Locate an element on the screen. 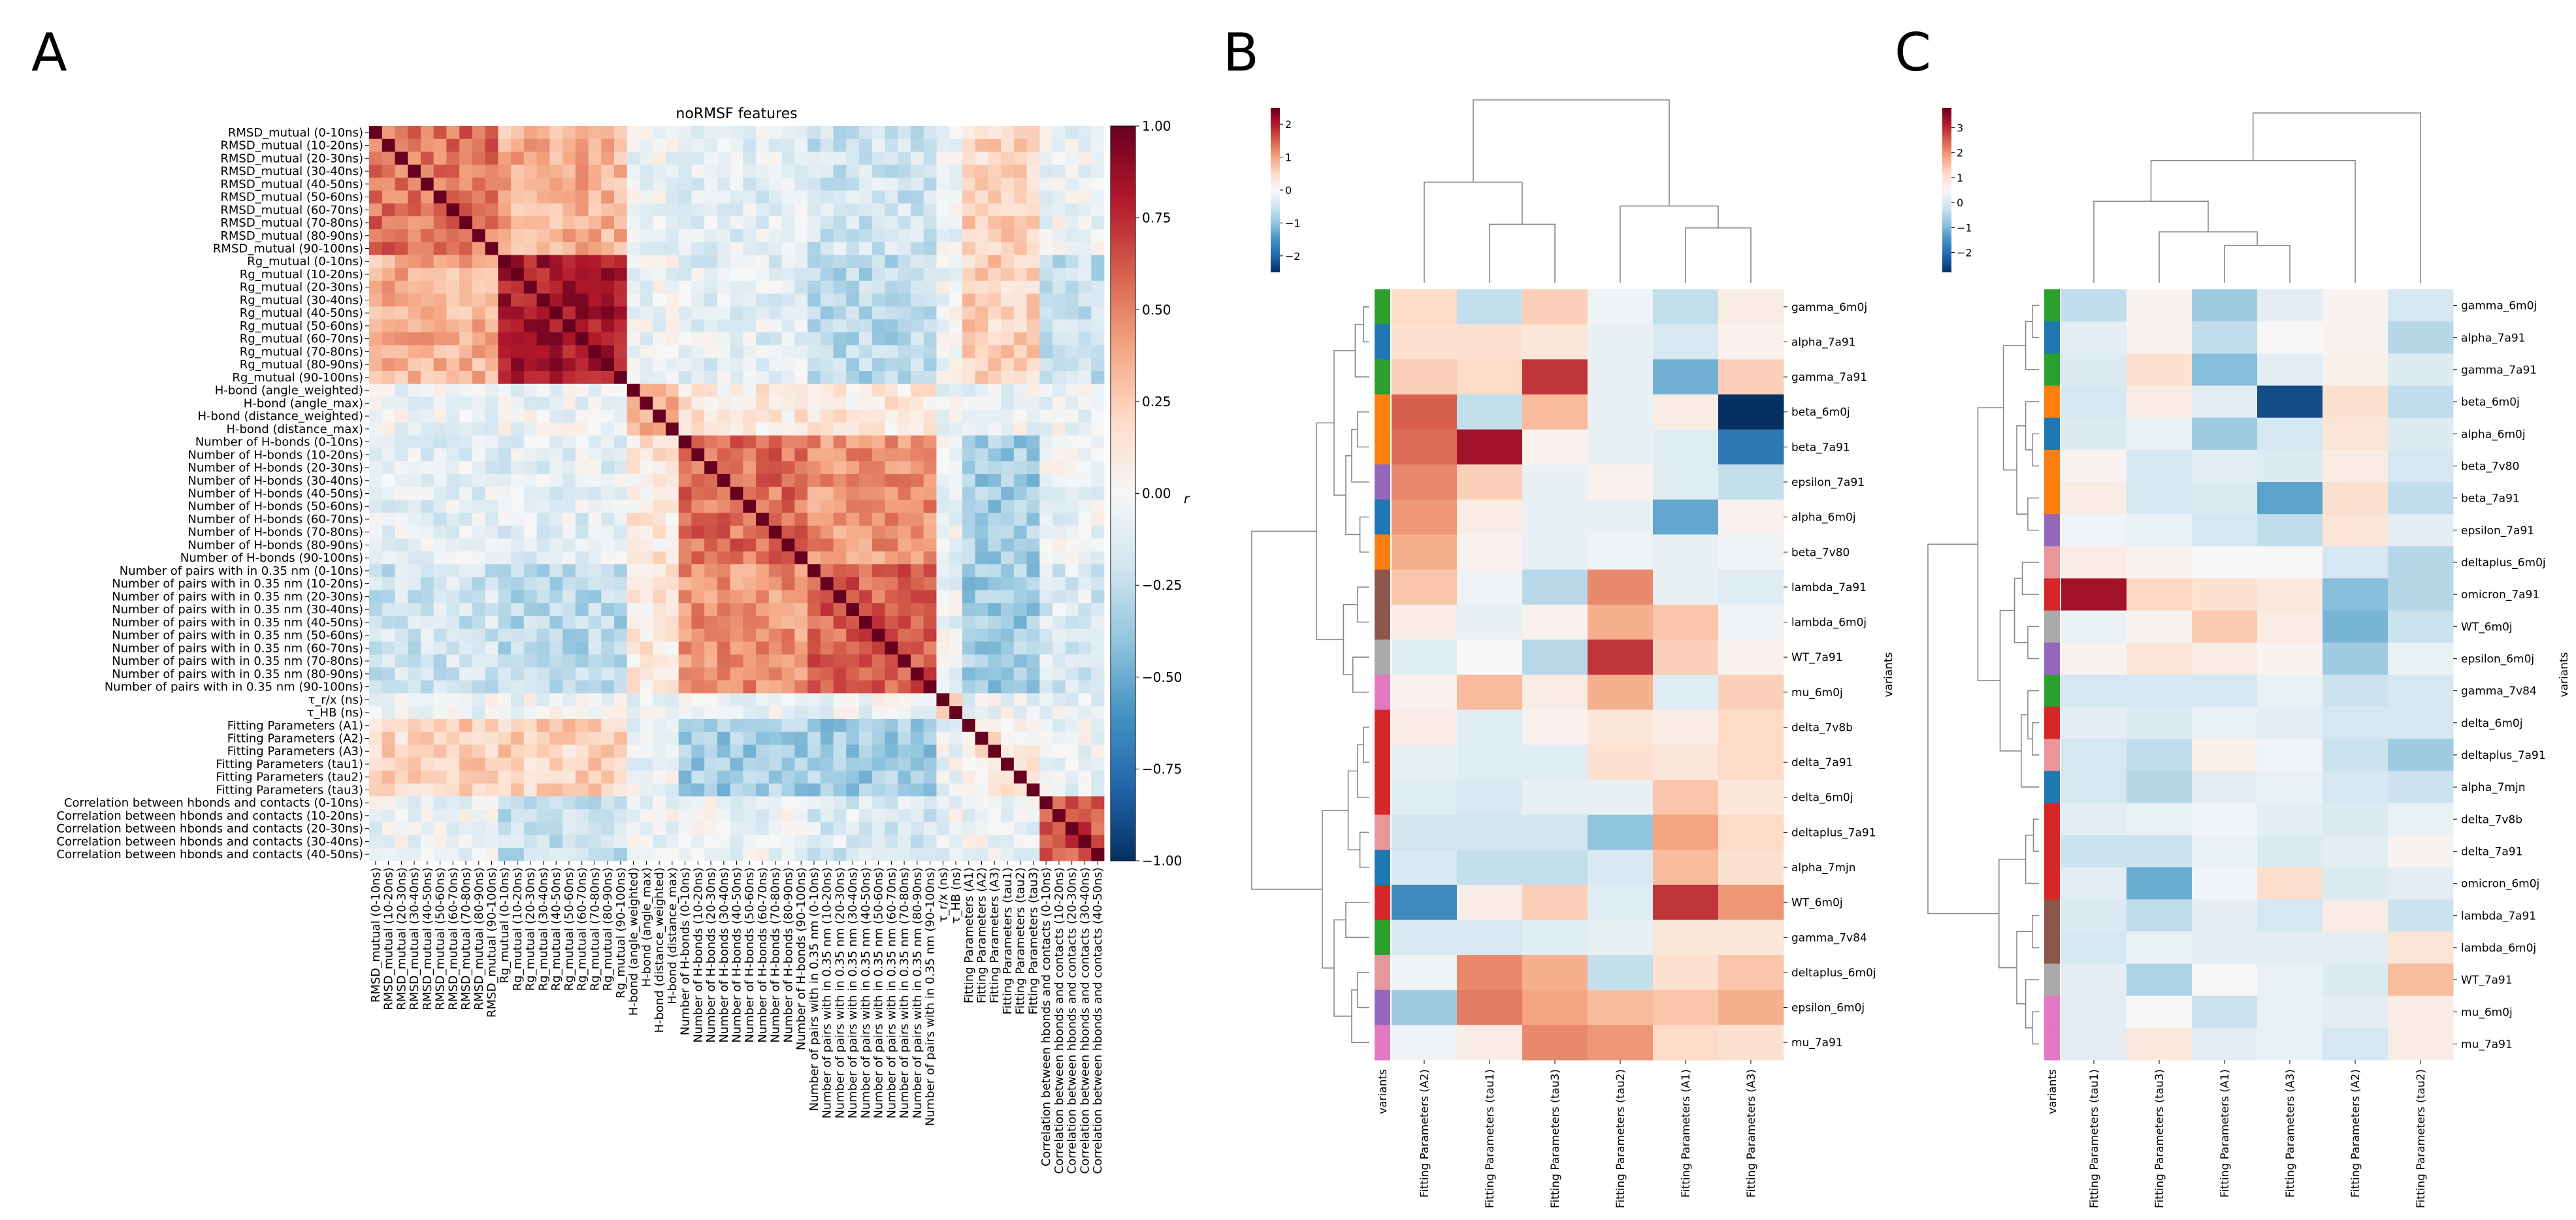 The width and height of the screenshot is (2576, 1220). column-label: Fitting Parameters (tau3) is located at coordinates (2159, 1138).